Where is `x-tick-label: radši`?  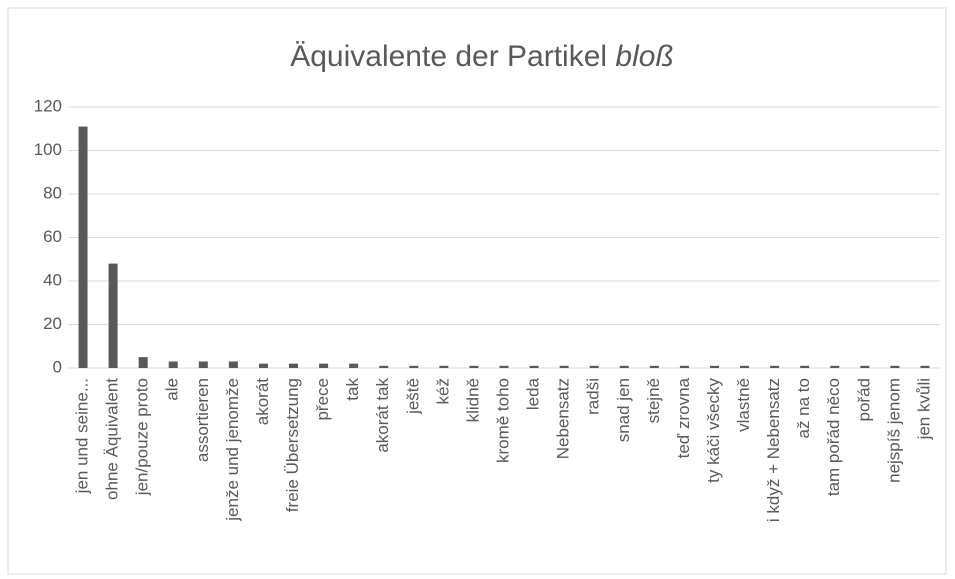
x-tick-label: radši is located at coordinates (593, 396).